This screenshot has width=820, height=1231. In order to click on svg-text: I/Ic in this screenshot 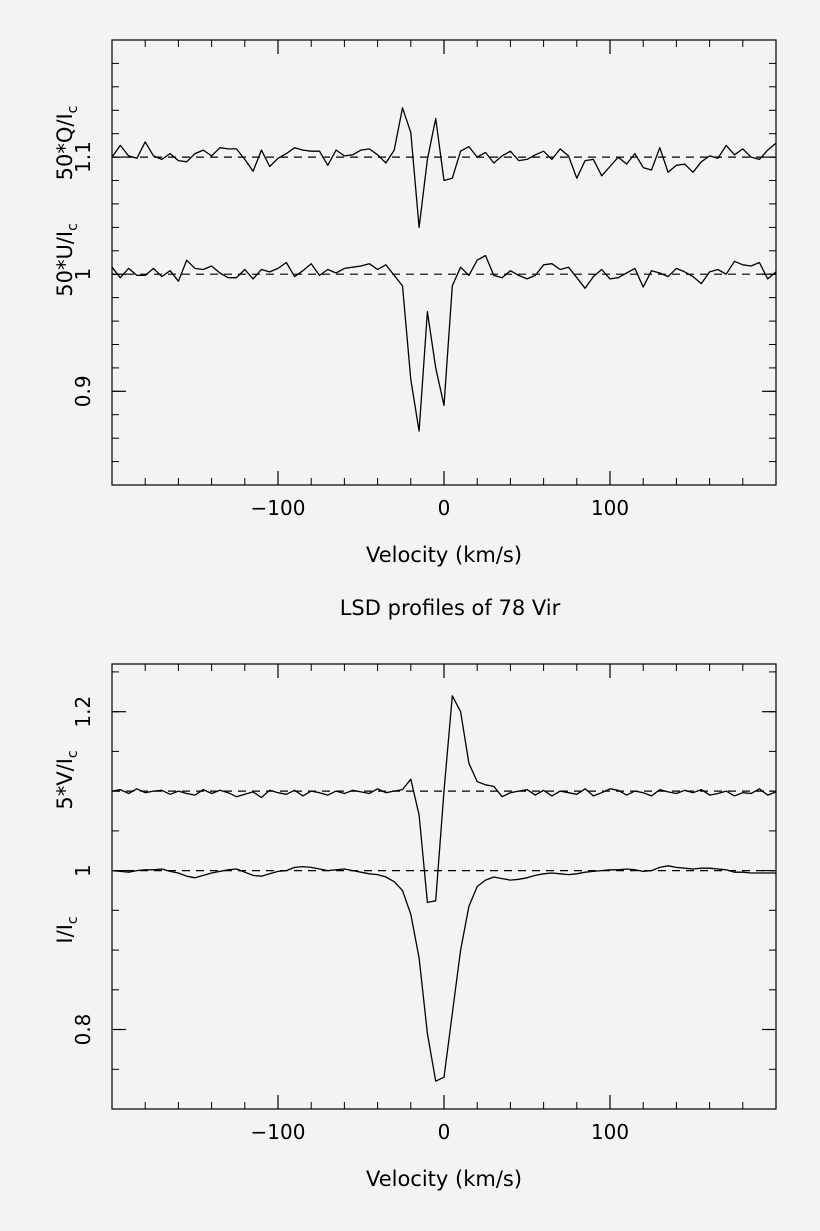, I will do `click(67, 929)`.